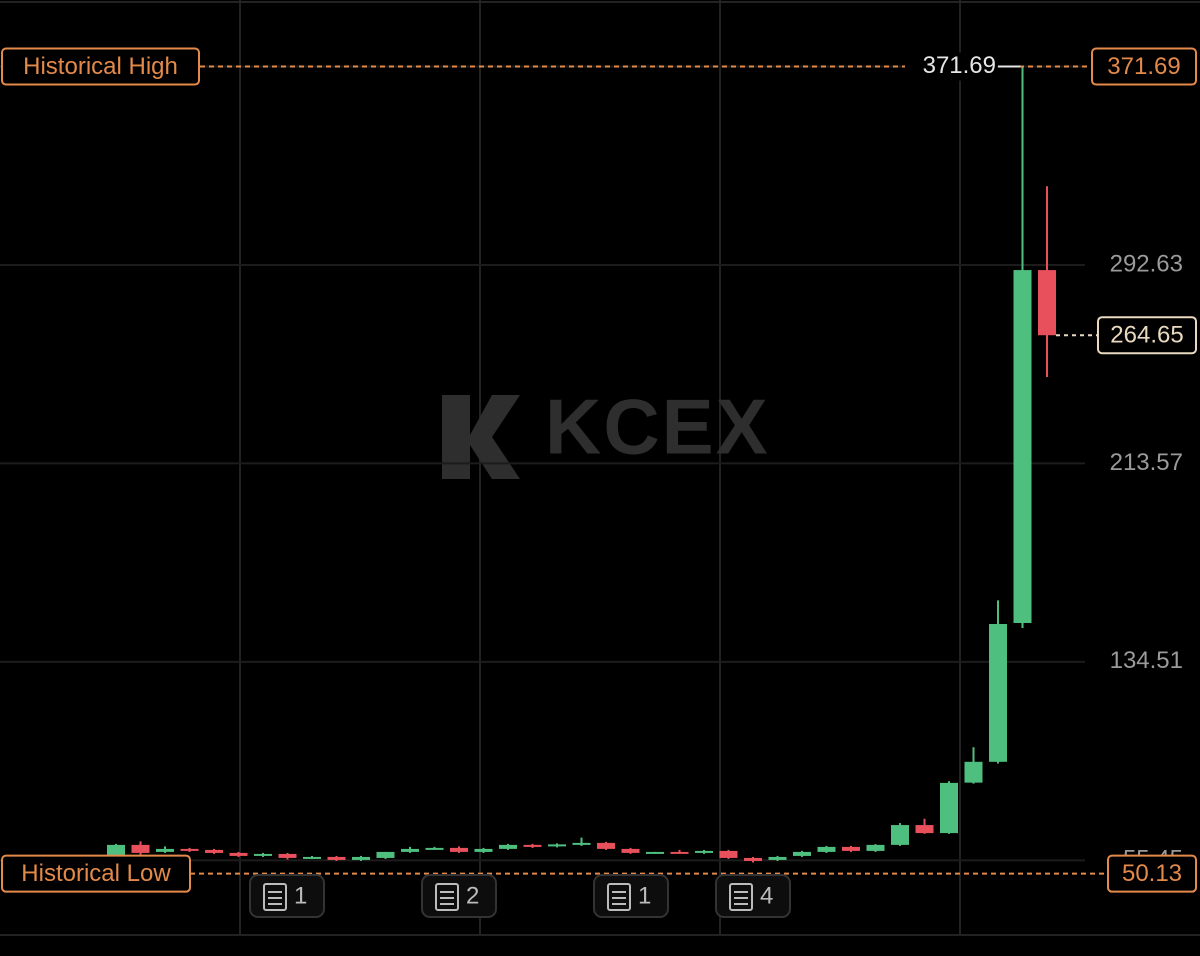 The height and width of the screenshot is (956, 1200). What do you see at coordinates (959, 65) in the screenshot?
I see `high-annotation: 371.69` at bounding box center [959, 65].